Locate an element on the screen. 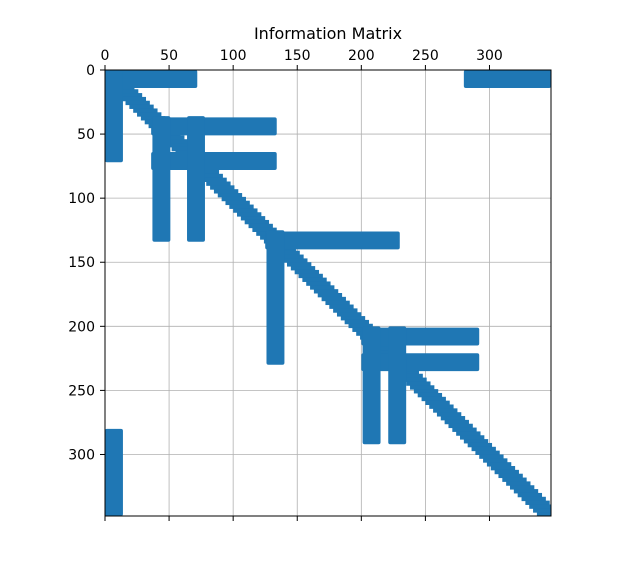 Image resolution: width=640 pixels, height=580 pixels. y-tick-label: 250 is located at coordinates (81, 391).